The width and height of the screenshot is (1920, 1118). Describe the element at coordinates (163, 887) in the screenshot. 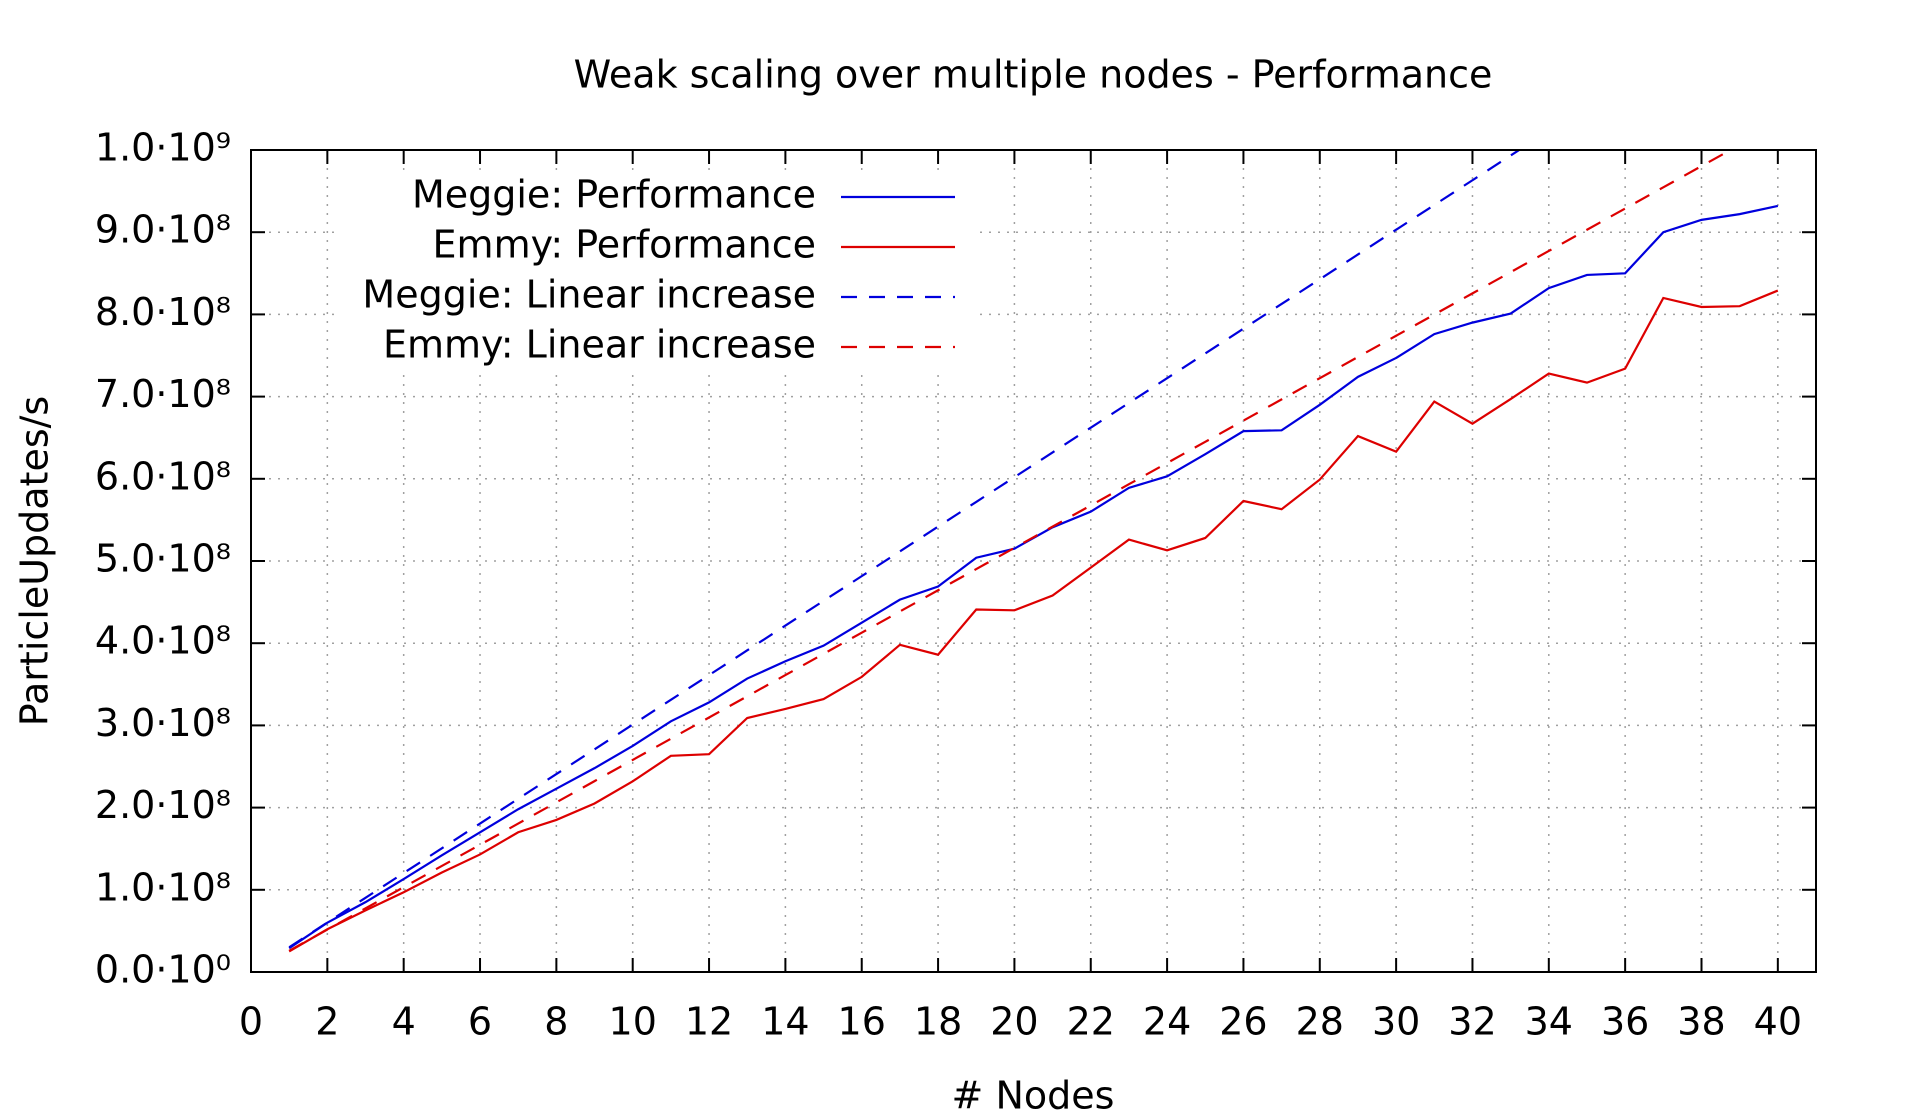

I see `y-tick-label: 1.0·10⁸` at that location.